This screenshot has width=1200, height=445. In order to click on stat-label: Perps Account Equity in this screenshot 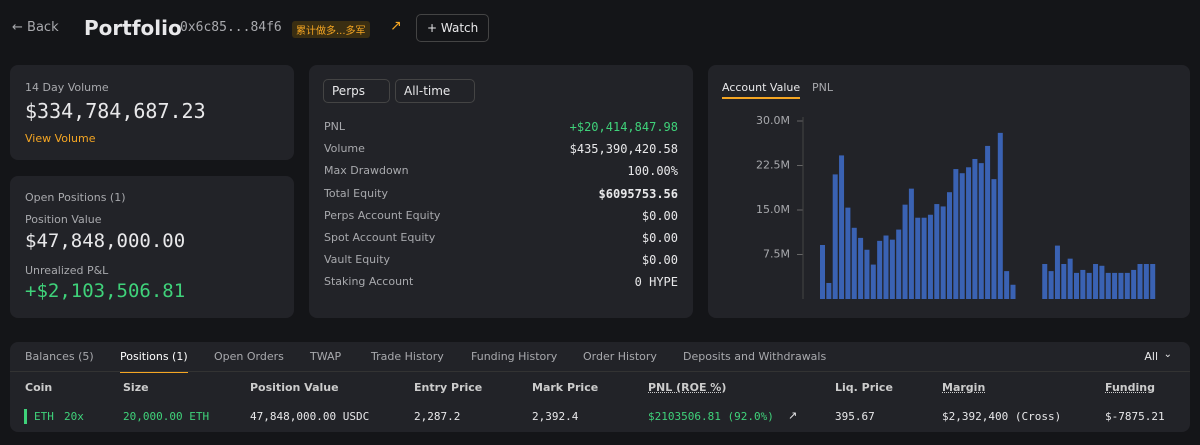, I will do `click(382, 215)`.